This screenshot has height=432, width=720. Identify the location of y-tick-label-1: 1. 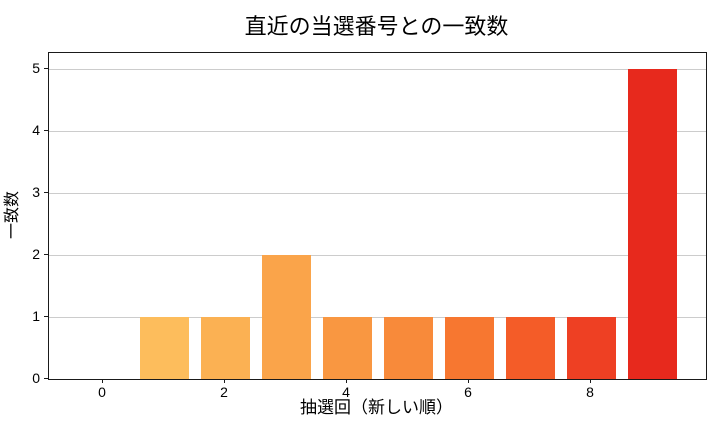
(36, 316).